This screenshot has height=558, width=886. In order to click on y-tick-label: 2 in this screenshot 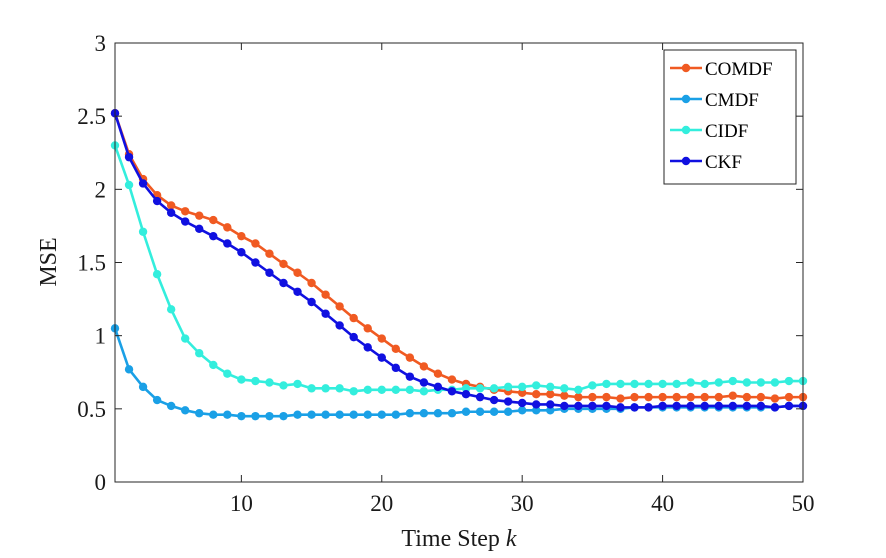, I will do `click(101, 189)`.